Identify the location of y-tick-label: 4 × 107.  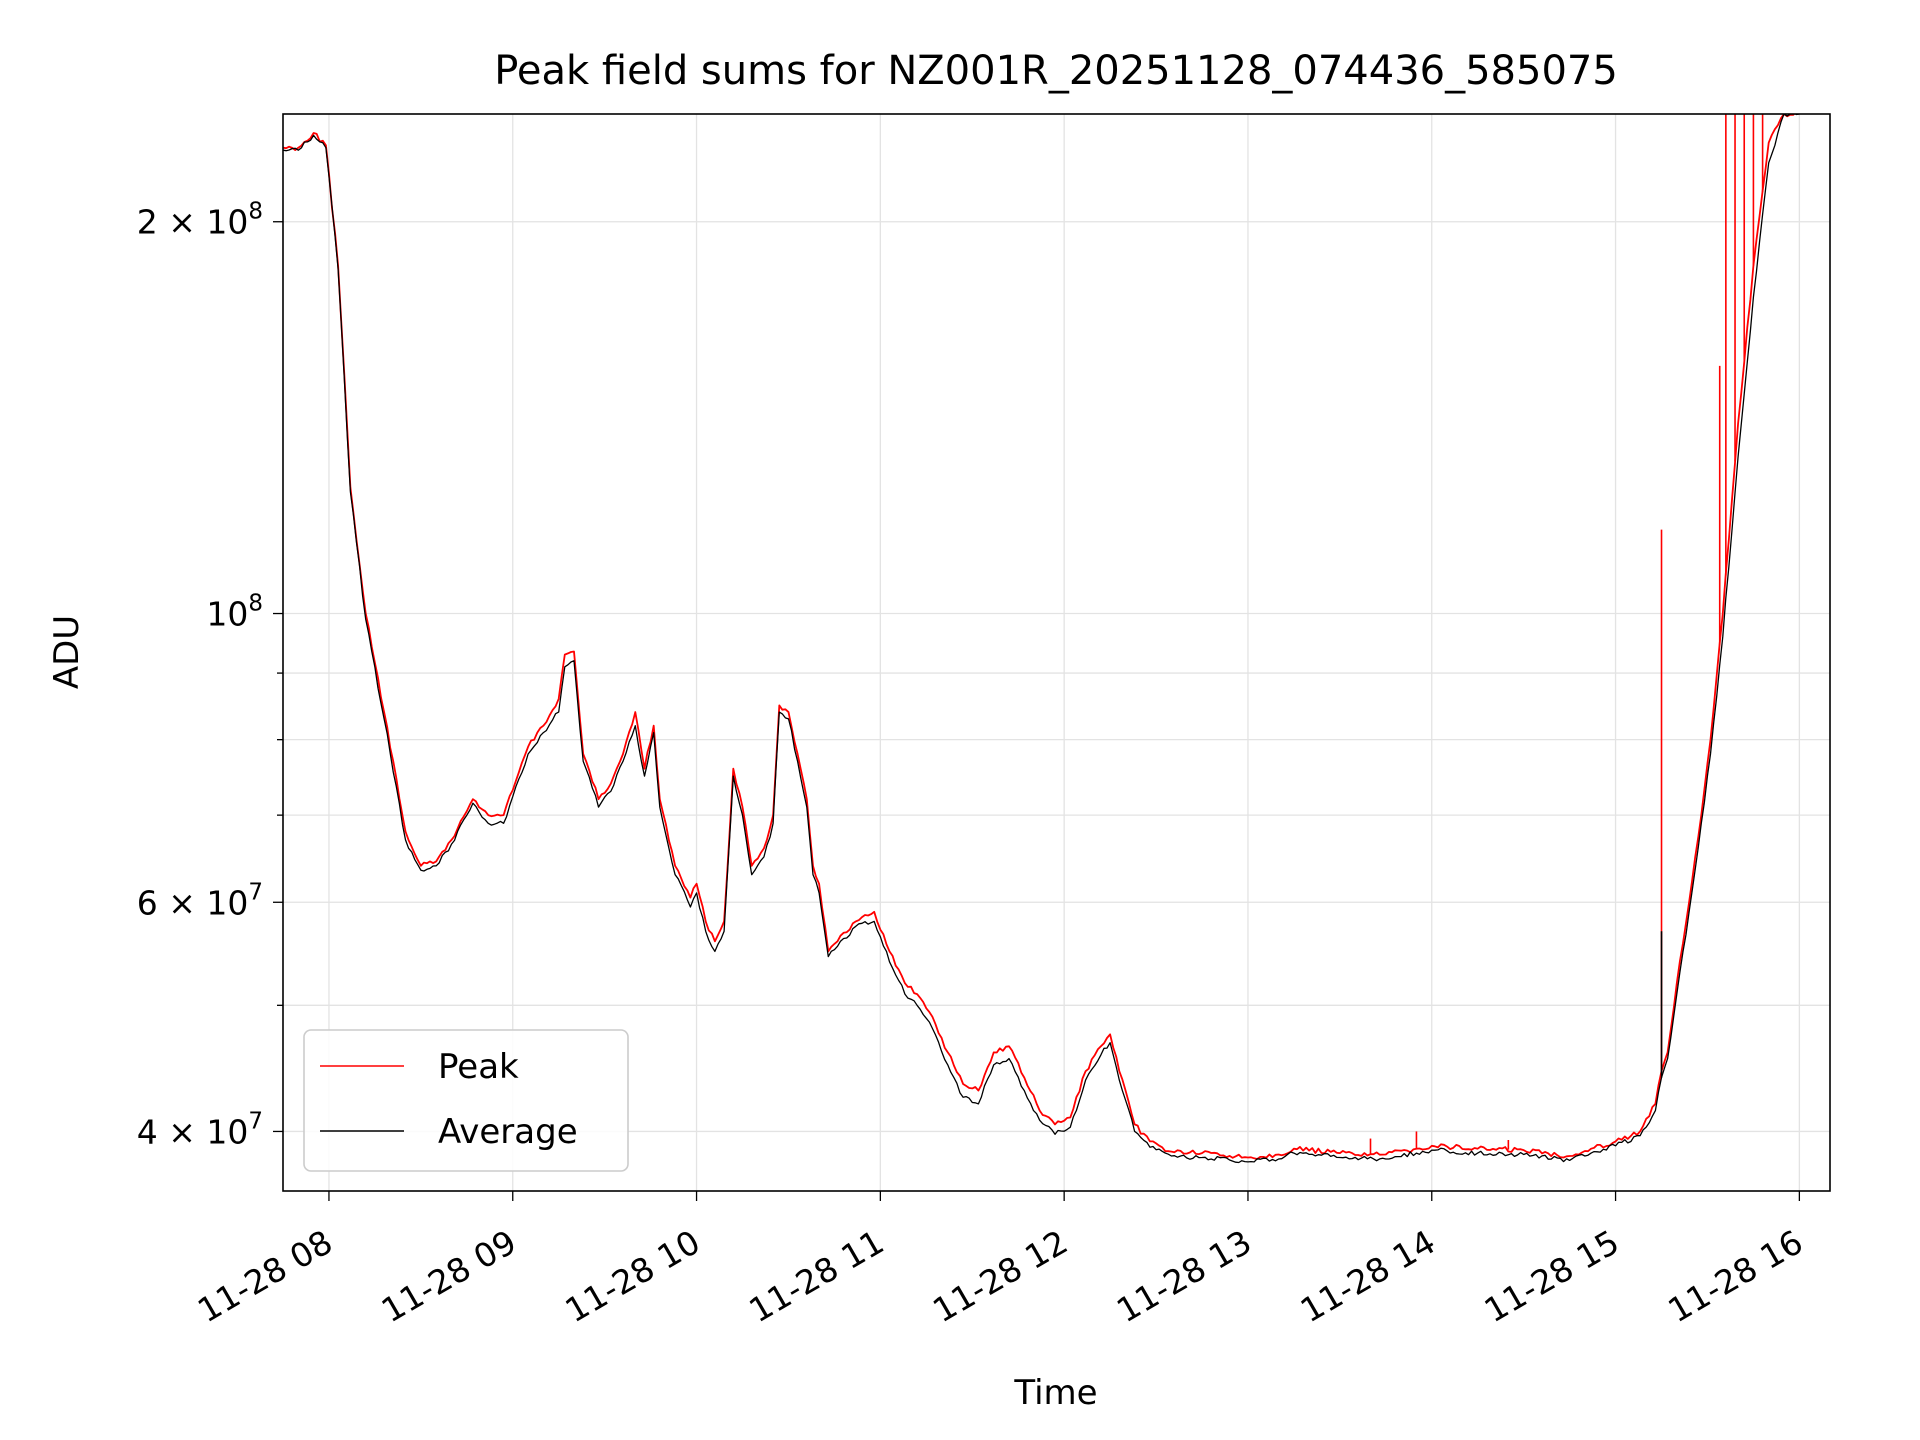
(200, 1129).